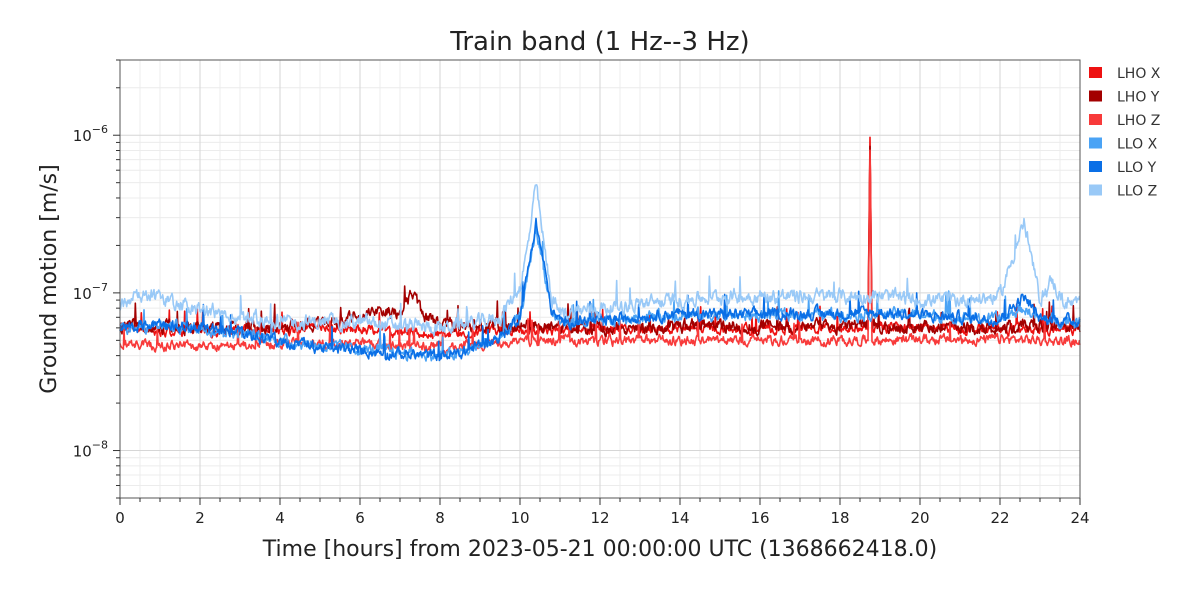 The width and height of the screenshot is (1200, 600). I want to click on y-tick-label: 10⁻⁶, so click(90, 134).